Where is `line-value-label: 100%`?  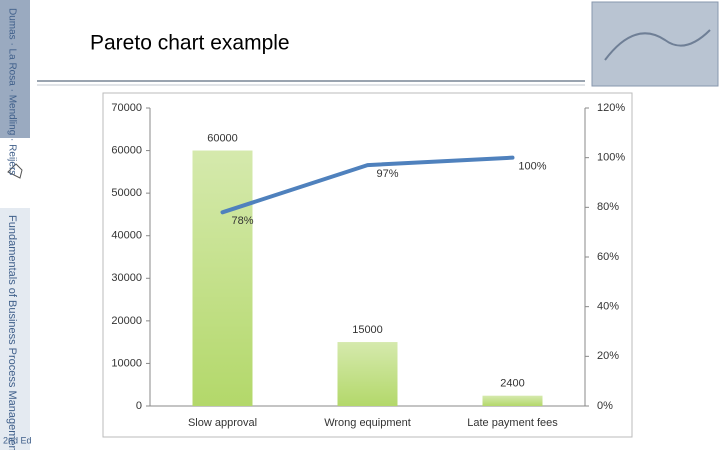
line-value-label: 100% is located at coordinates (532, 167).